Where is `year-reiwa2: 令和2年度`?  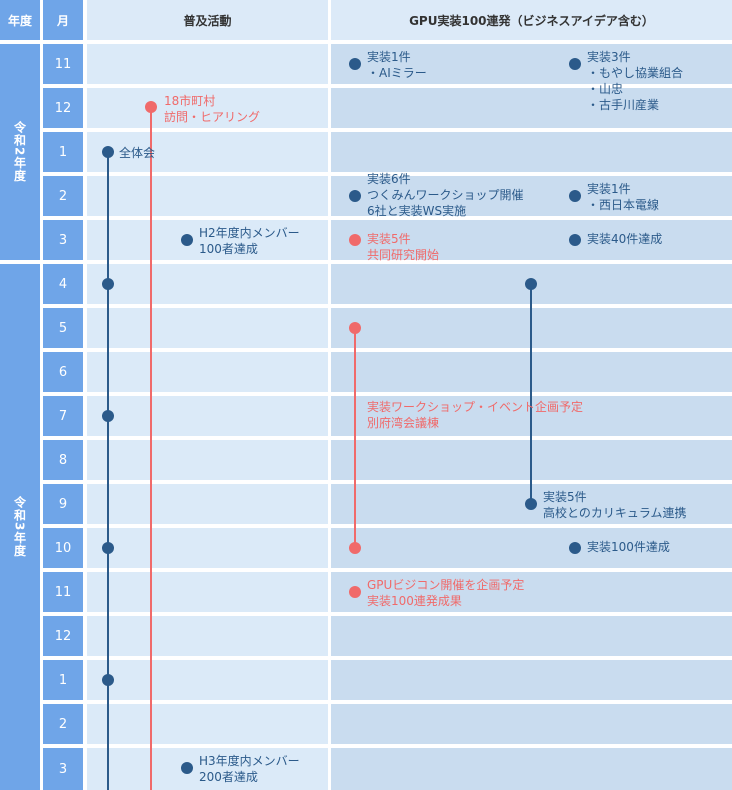 year-reiwa2: 令和2年度 is located at coordinates (20, 152).